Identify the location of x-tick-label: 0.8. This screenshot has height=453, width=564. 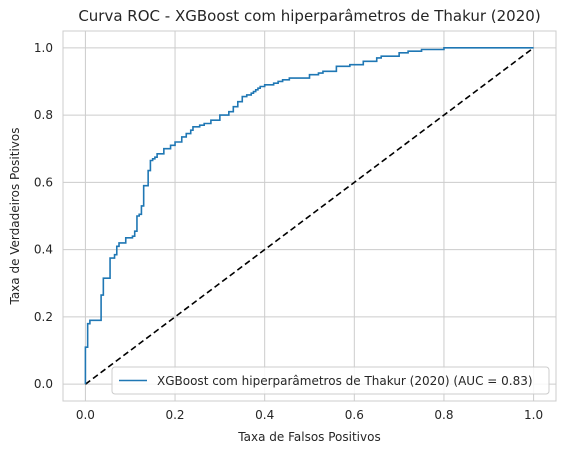
(443, 415).